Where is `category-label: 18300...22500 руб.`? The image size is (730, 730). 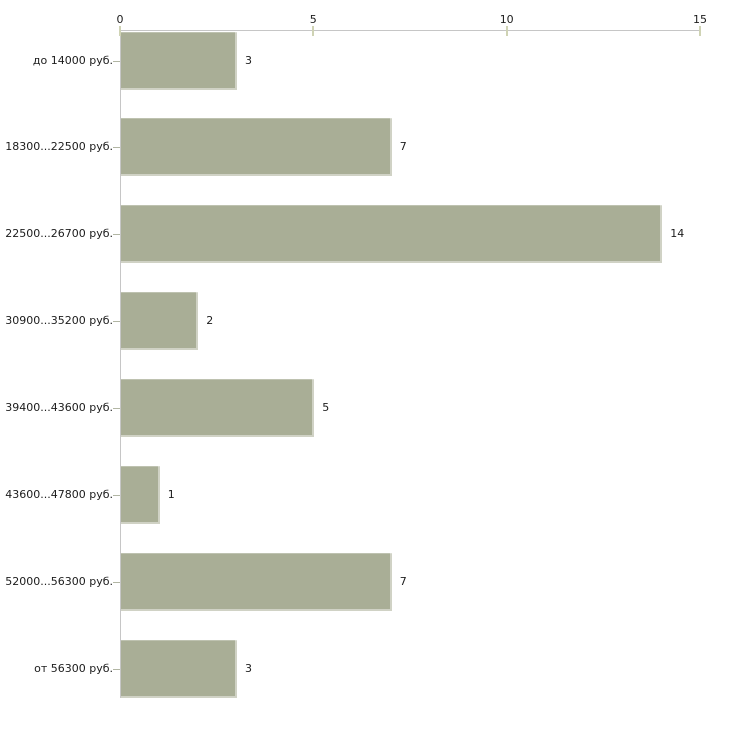
category-label: 18300...22500 руб. is located at coordinates (59, 146).